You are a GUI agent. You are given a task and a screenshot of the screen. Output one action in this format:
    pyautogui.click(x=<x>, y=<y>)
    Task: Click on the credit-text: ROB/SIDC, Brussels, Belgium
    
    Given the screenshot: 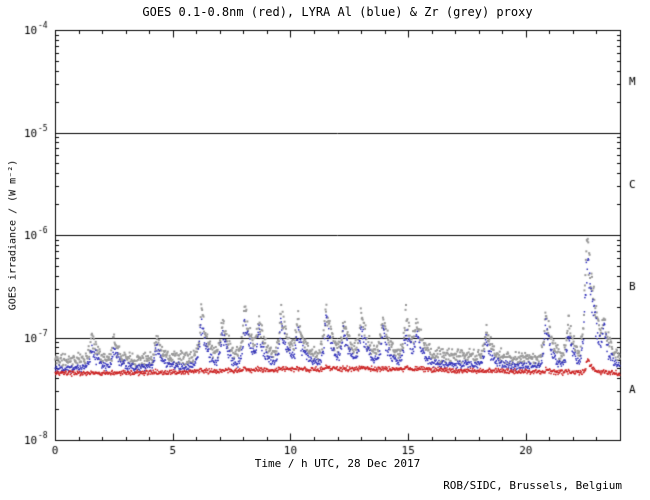 What is the action you would take?
    pyautogui.click(x=532, y=485)
    